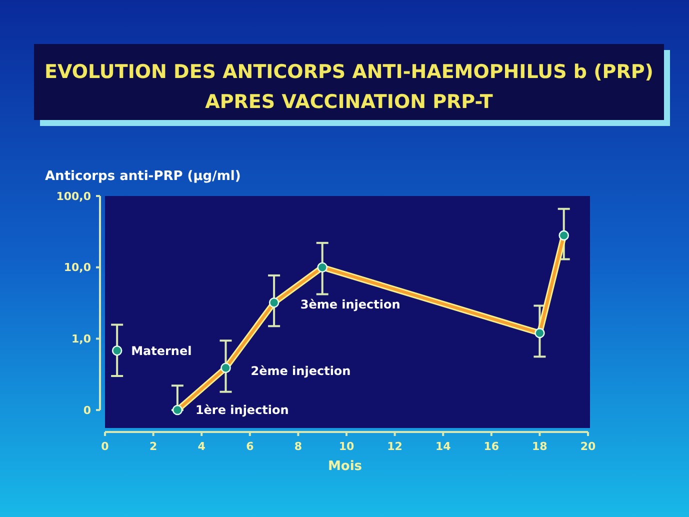 The height and width of the screenshot is (517, 689). I want to click on y-tick-label: 0, so click(87, 410).